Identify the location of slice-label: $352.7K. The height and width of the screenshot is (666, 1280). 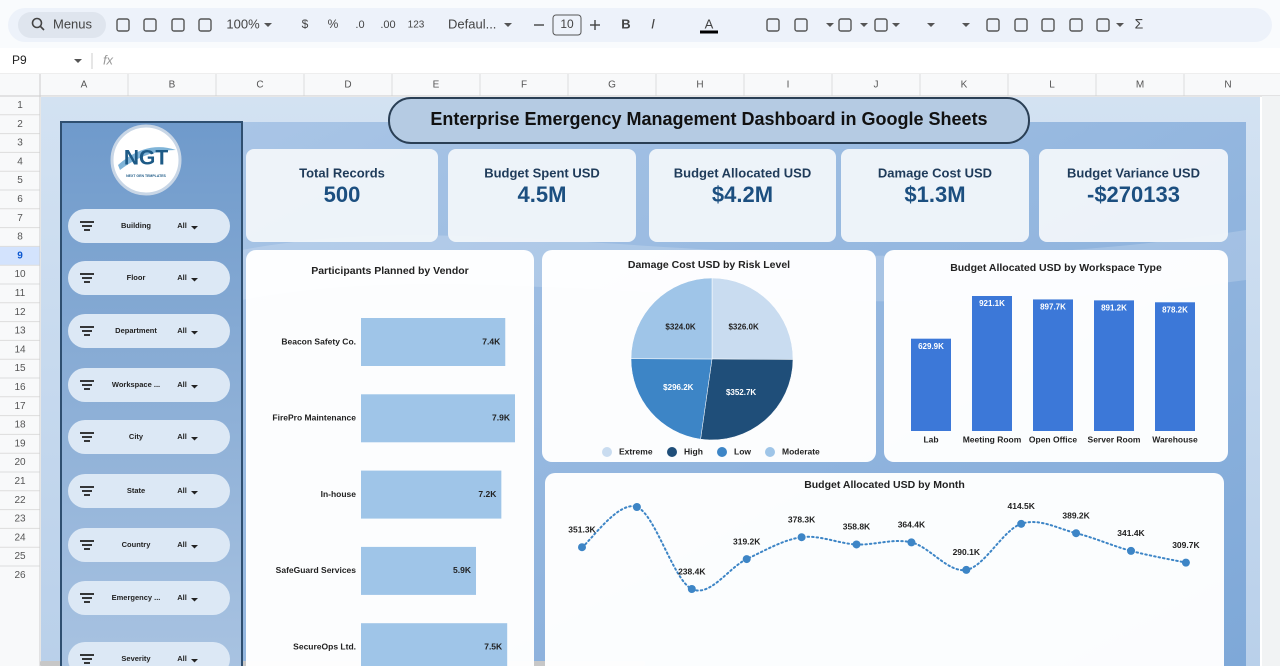
(741, 392).